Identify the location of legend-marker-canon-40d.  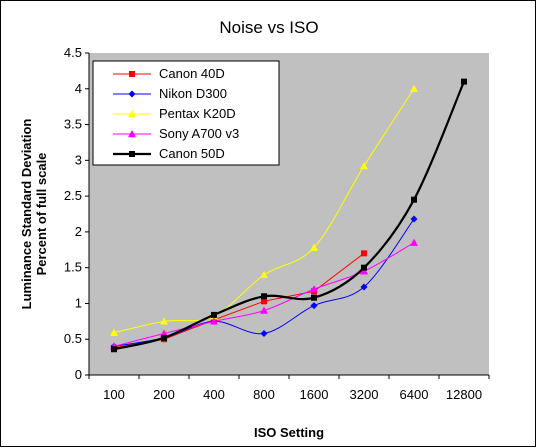
(132, 74).